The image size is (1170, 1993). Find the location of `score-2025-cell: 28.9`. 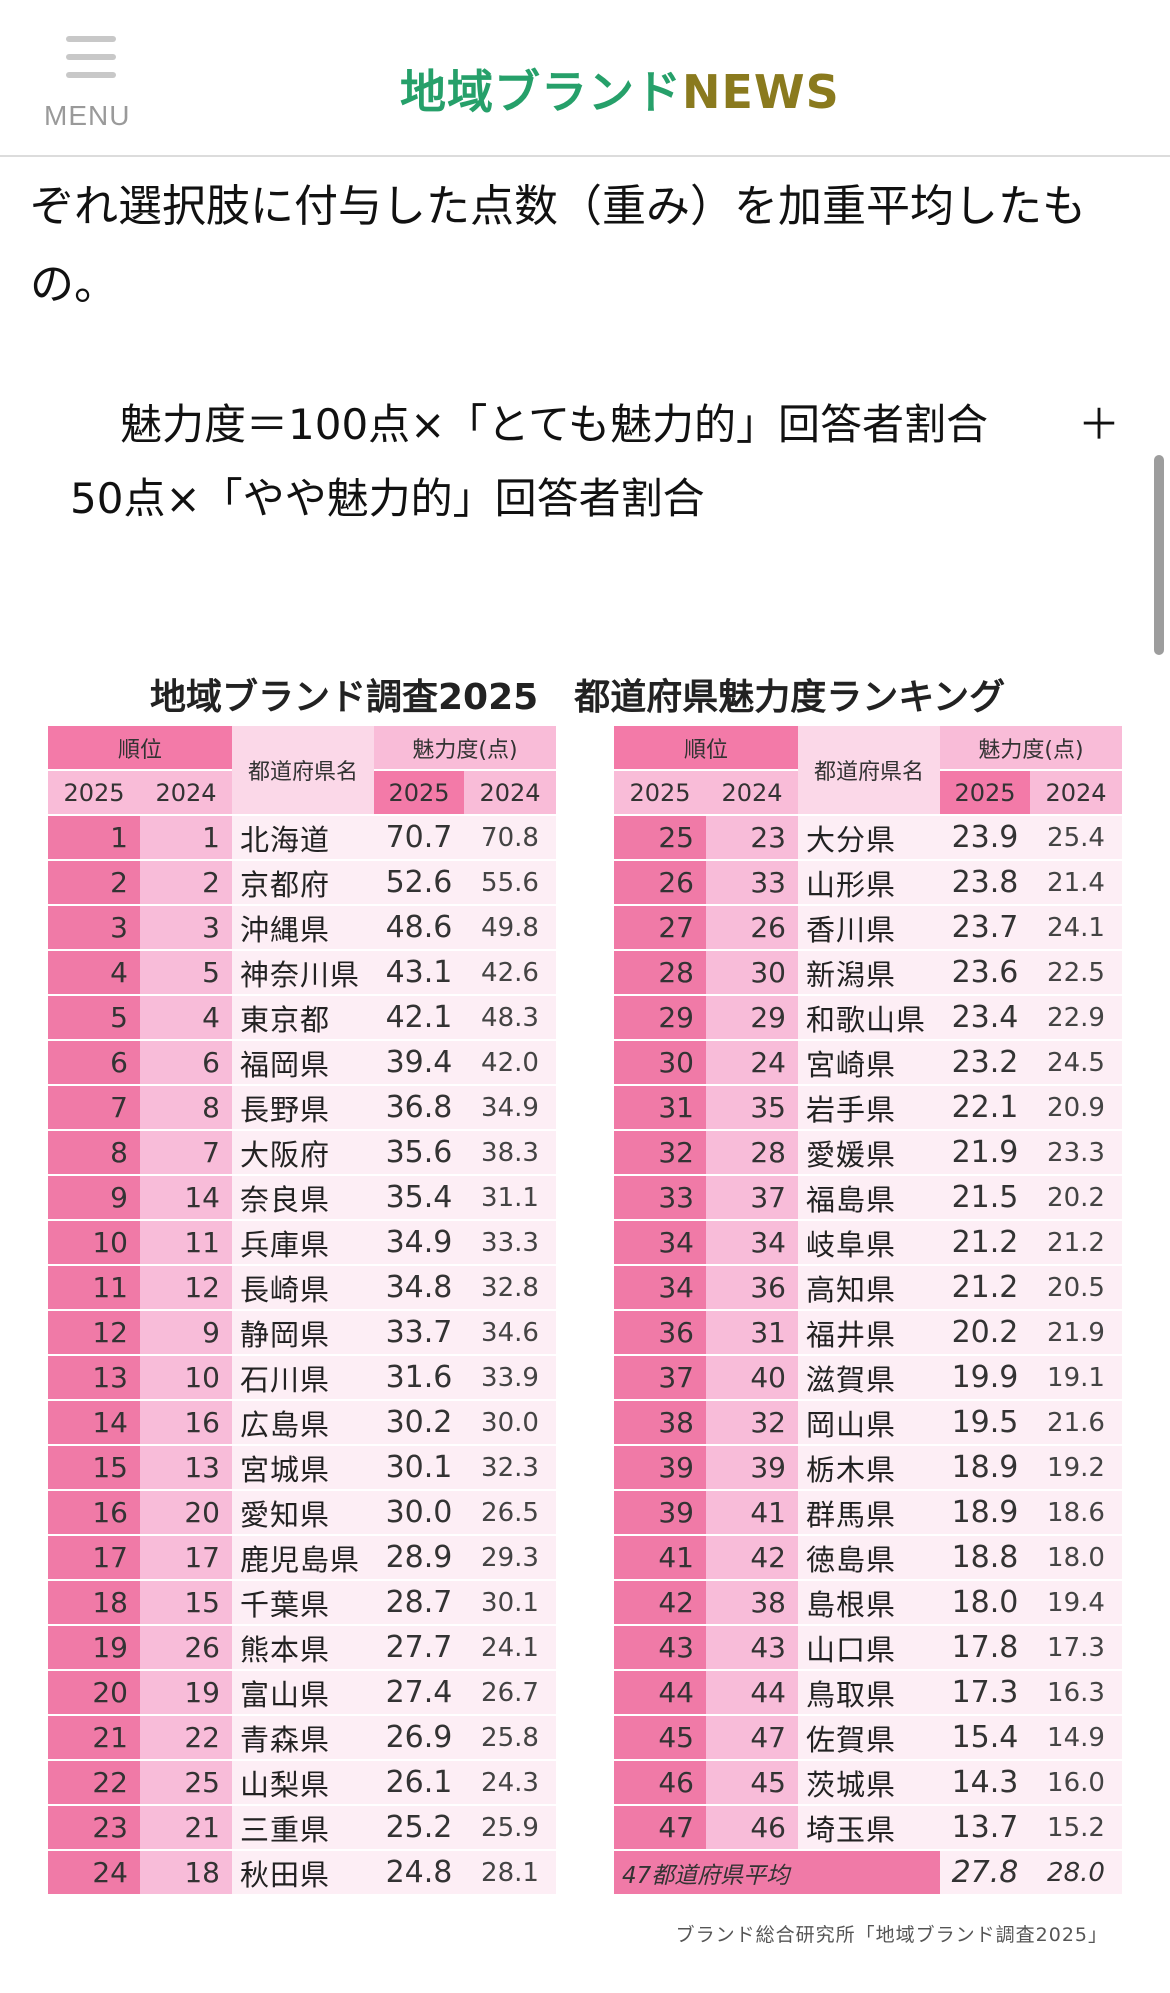

score-2025-cell: 28.9 is located at coordinates (419, 1558).